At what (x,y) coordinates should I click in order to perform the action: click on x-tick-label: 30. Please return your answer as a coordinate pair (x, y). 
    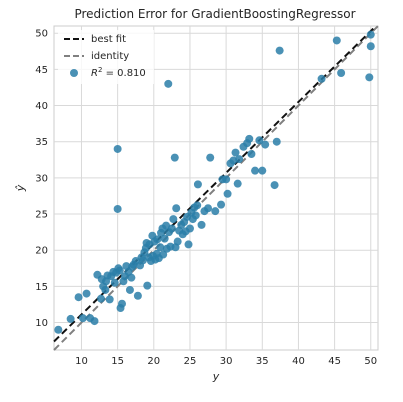
    Looking at the image, I should click on (226, 361).